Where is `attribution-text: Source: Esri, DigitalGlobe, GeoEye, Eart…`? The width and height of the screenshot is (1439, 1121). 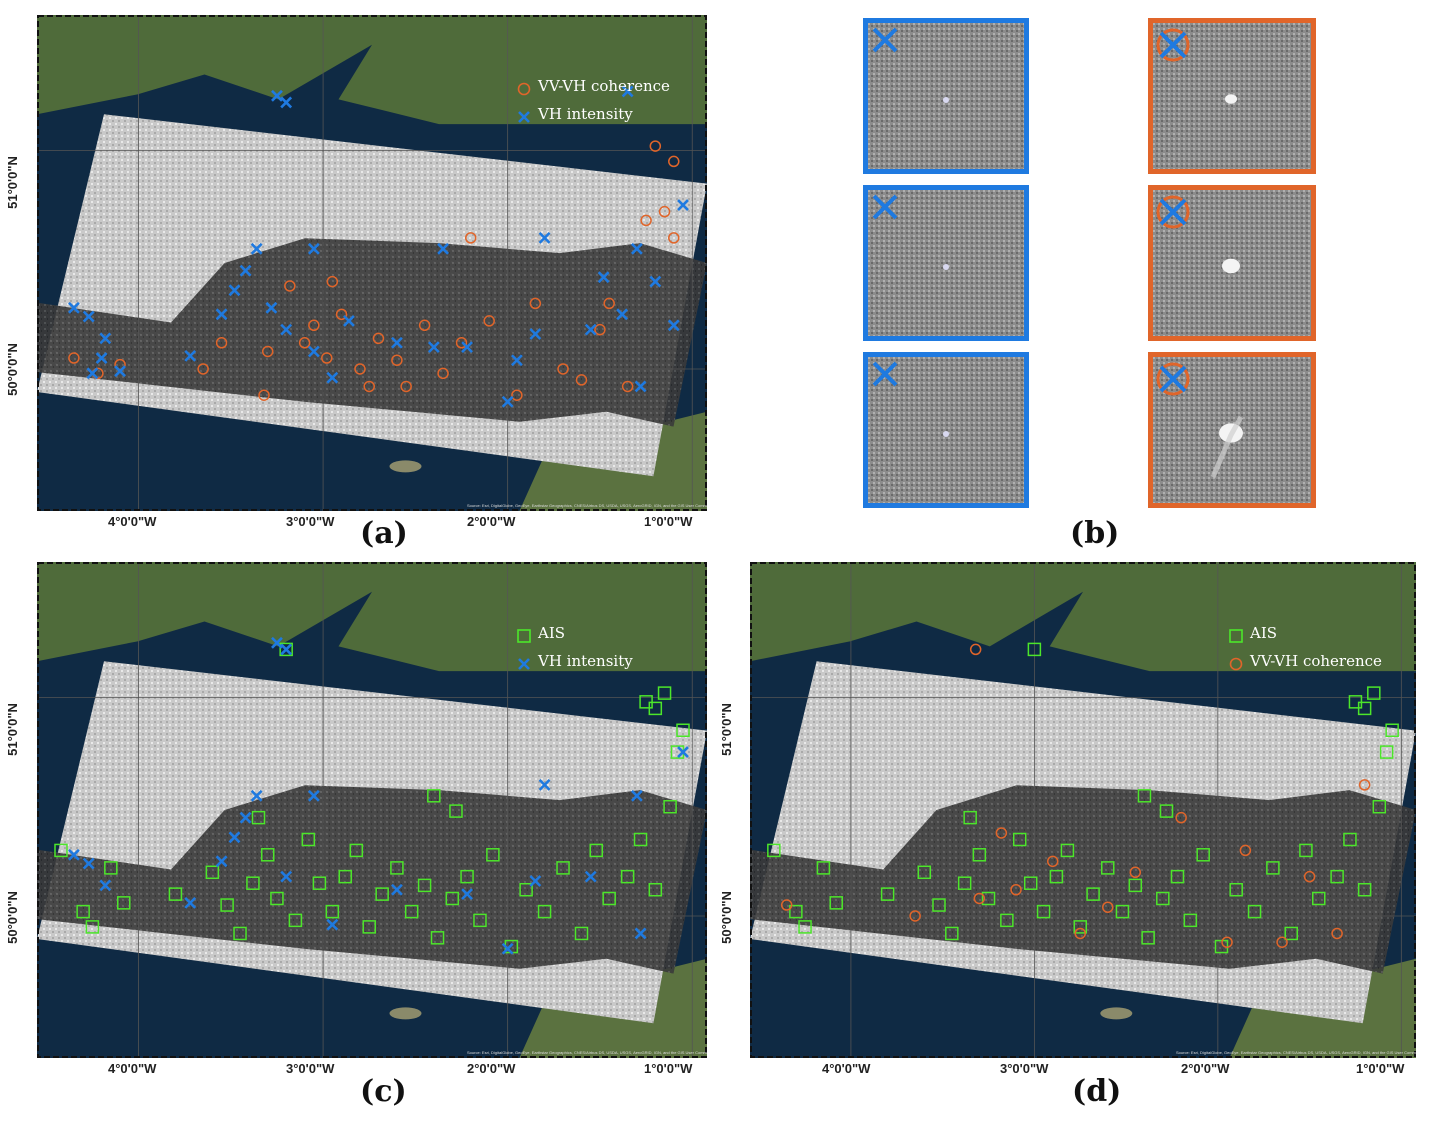
attribution-text: Source: Esri, DigitalGlobe, GeoEye, Eart… is located at coordinates (587, 505).